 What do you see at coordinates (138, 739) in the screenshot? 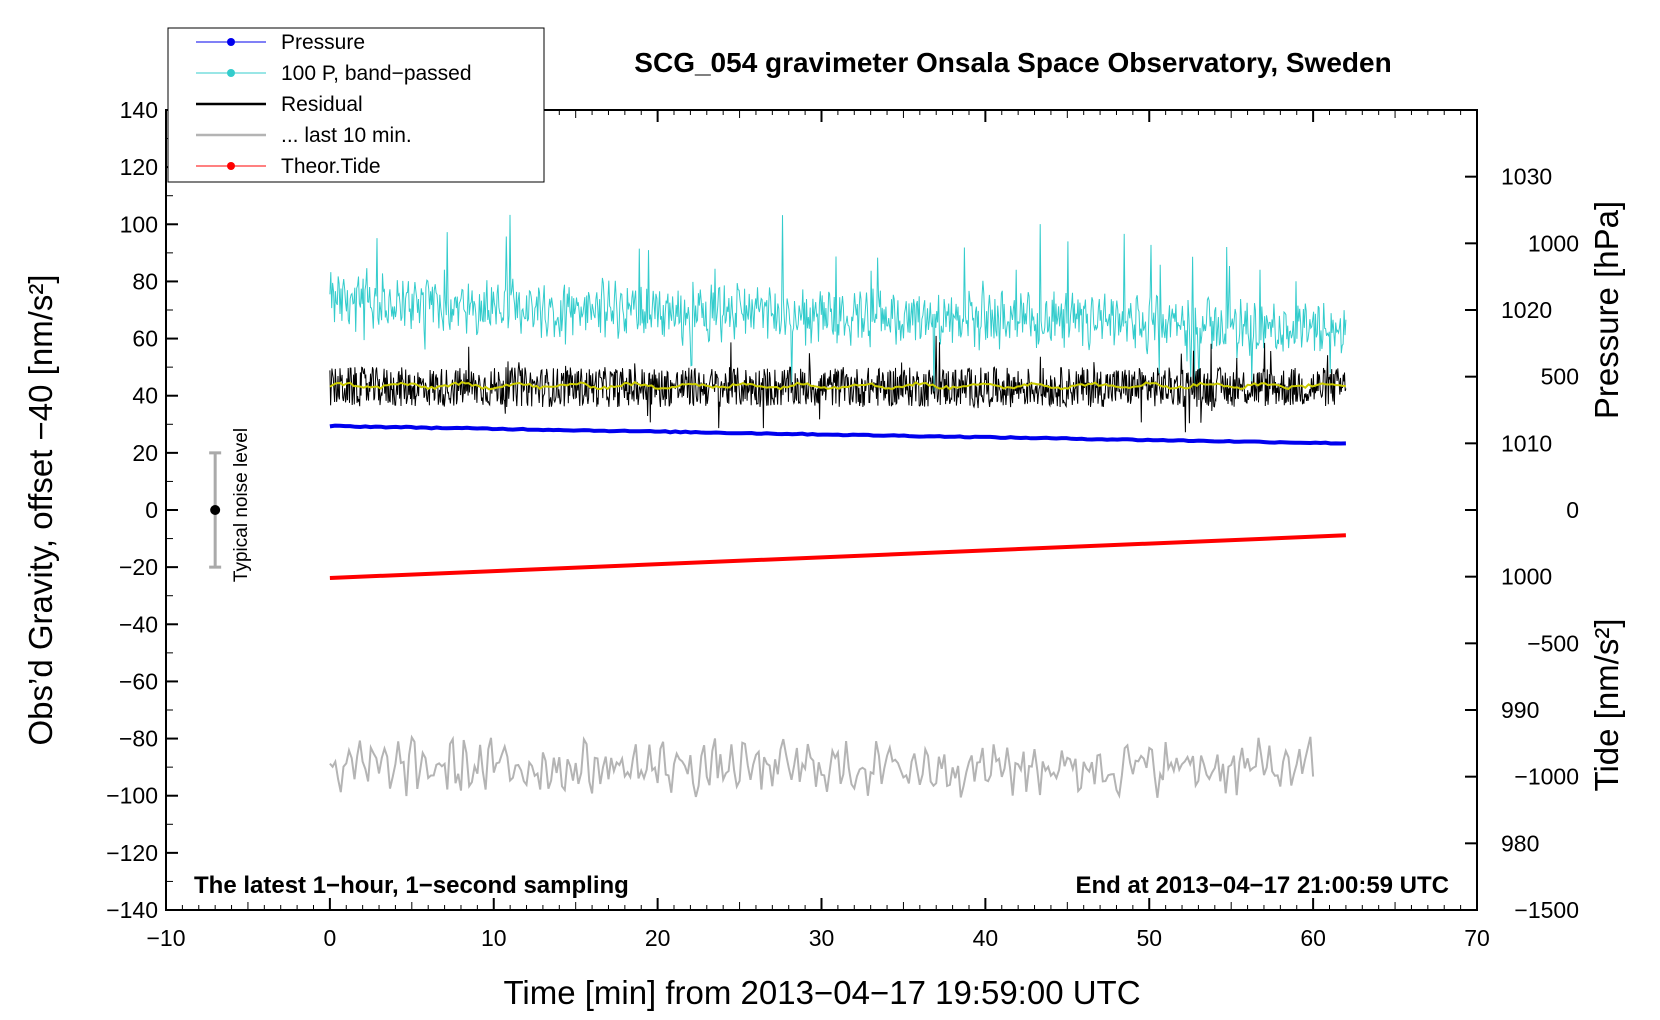
I see `y-left-tick-label: −80` at bounding box center [138, 739].